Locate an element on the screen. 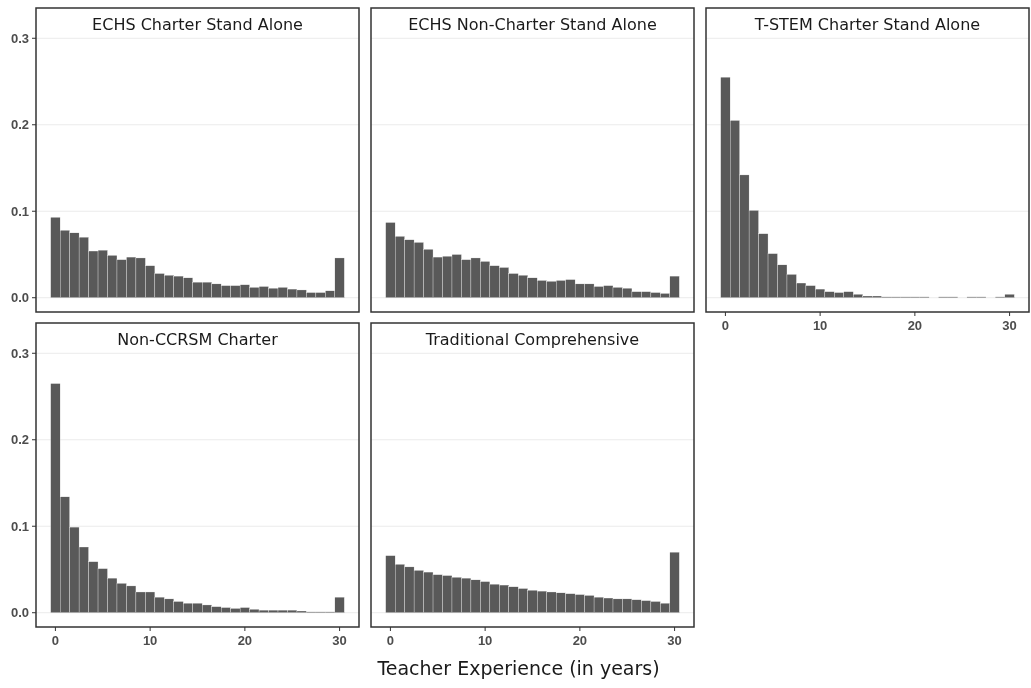 The height and width of the screenshot is (688, 1031). text: Traditional Comprehensive is located at coordinates (532, 339).